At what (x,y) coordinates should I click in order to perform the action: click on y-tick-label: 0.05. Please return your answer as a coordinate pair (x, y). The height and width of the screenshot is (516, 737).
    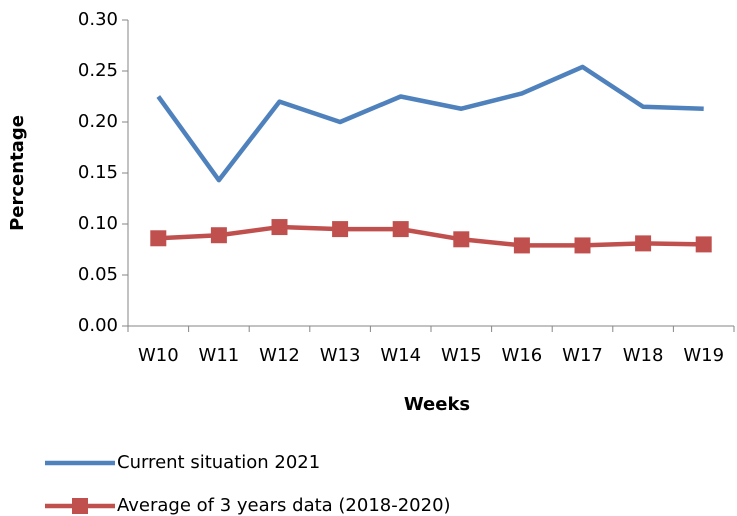
    Looking at the image, I should click on (98, 274).